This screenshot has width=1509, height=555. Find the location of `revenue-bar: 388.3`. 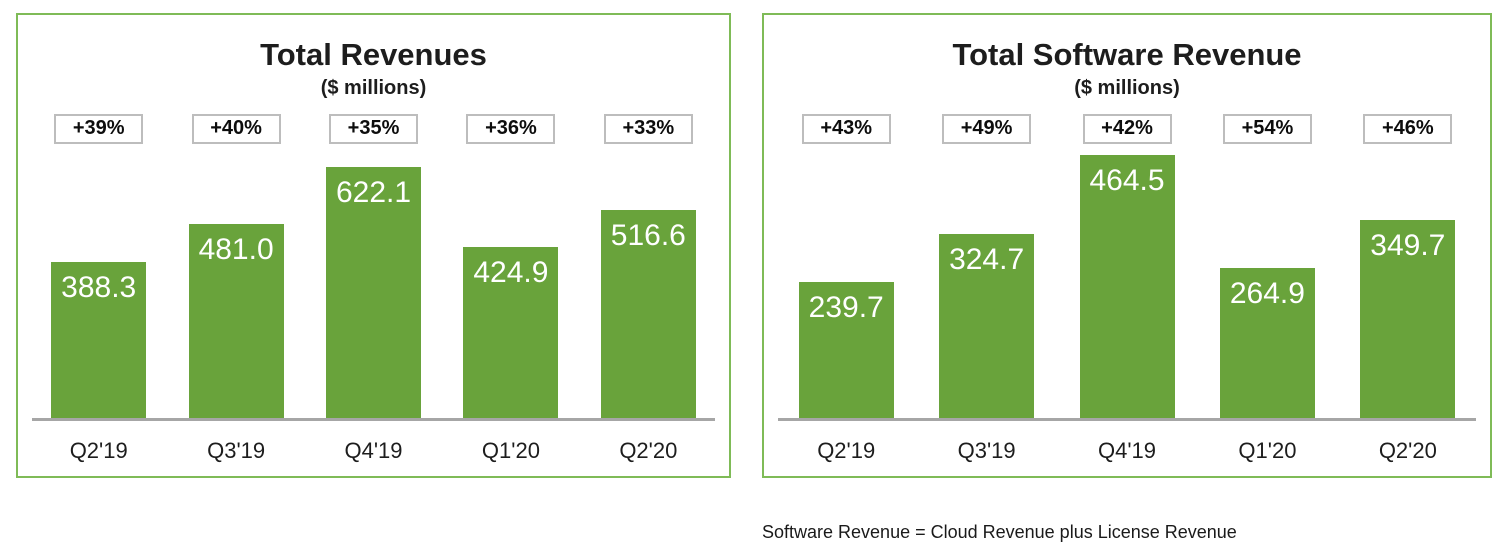

revenue-bar: 388.3 is located at coordinates (99, 340).